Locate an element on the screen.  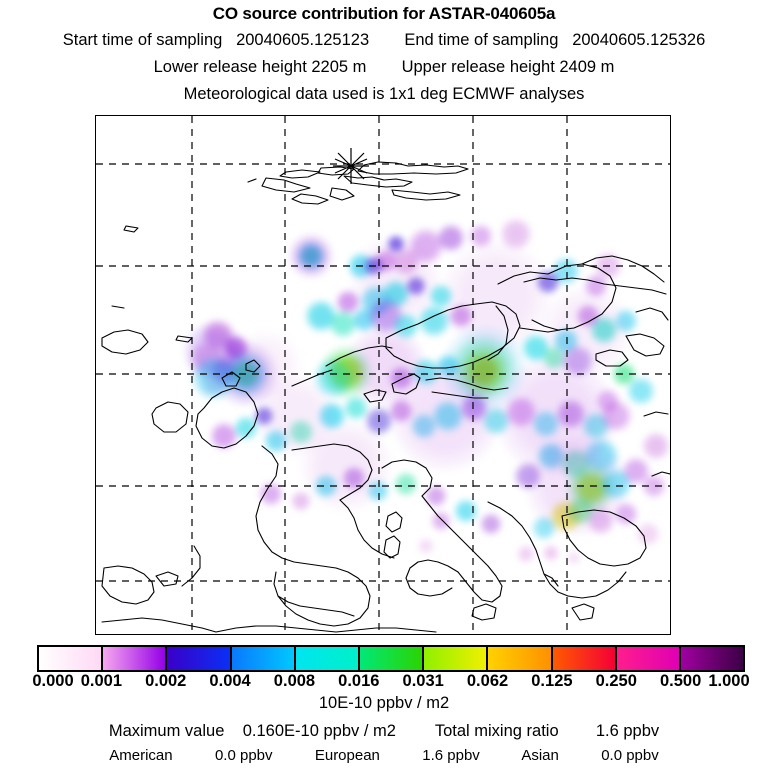
lower-release-height: Lower release height 2205 m is located at coordinates (260, 67).